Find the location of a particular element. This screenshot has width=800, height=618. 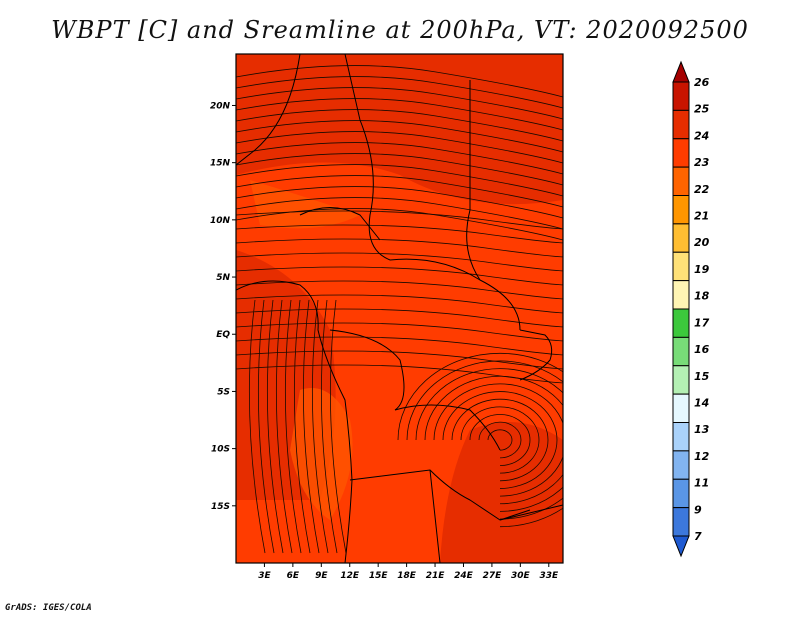

lon-tick-label: 12E is located at coordinates (350, 576).